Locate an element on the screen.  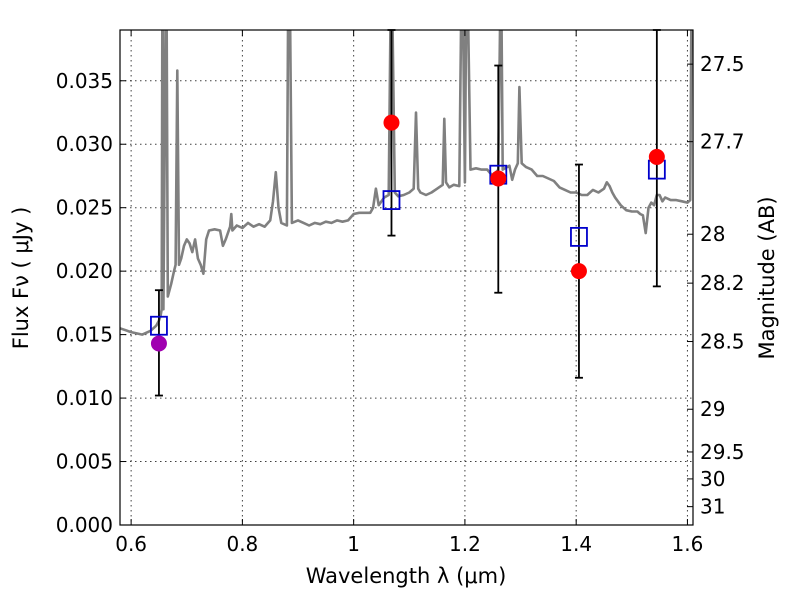
y2-tick-label: 31 is located at coordinates (712, 507).